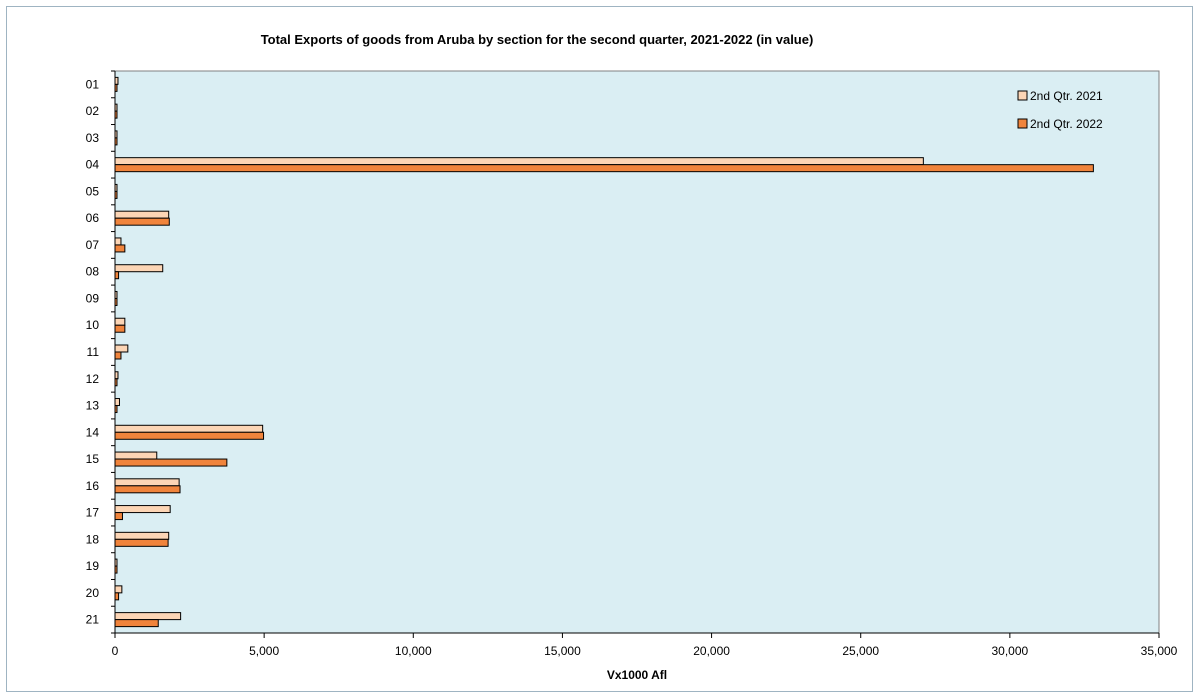 The width and height of the screenshot is (1200, 694). What do you see at coordinates (93, 486) in the screenshot?
I see `y-tick-label: 16` at bounding box center [93, 486].